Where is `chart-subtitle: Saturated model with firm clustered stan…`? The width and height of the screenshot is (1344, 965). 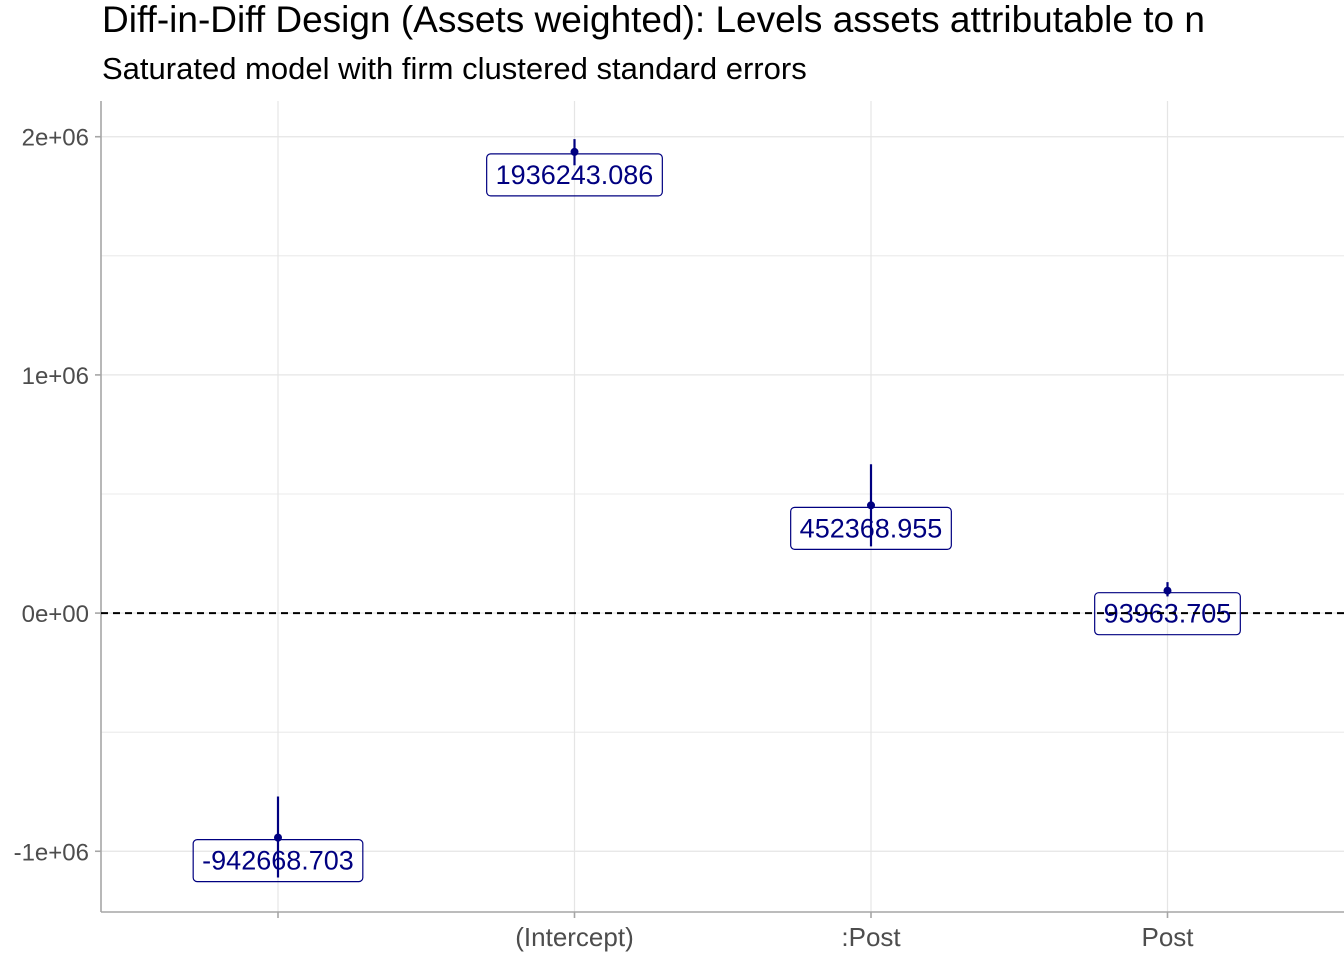 chart-subtitle: Saturated model with firm clustered stan… is located at coordinates (454, 68).